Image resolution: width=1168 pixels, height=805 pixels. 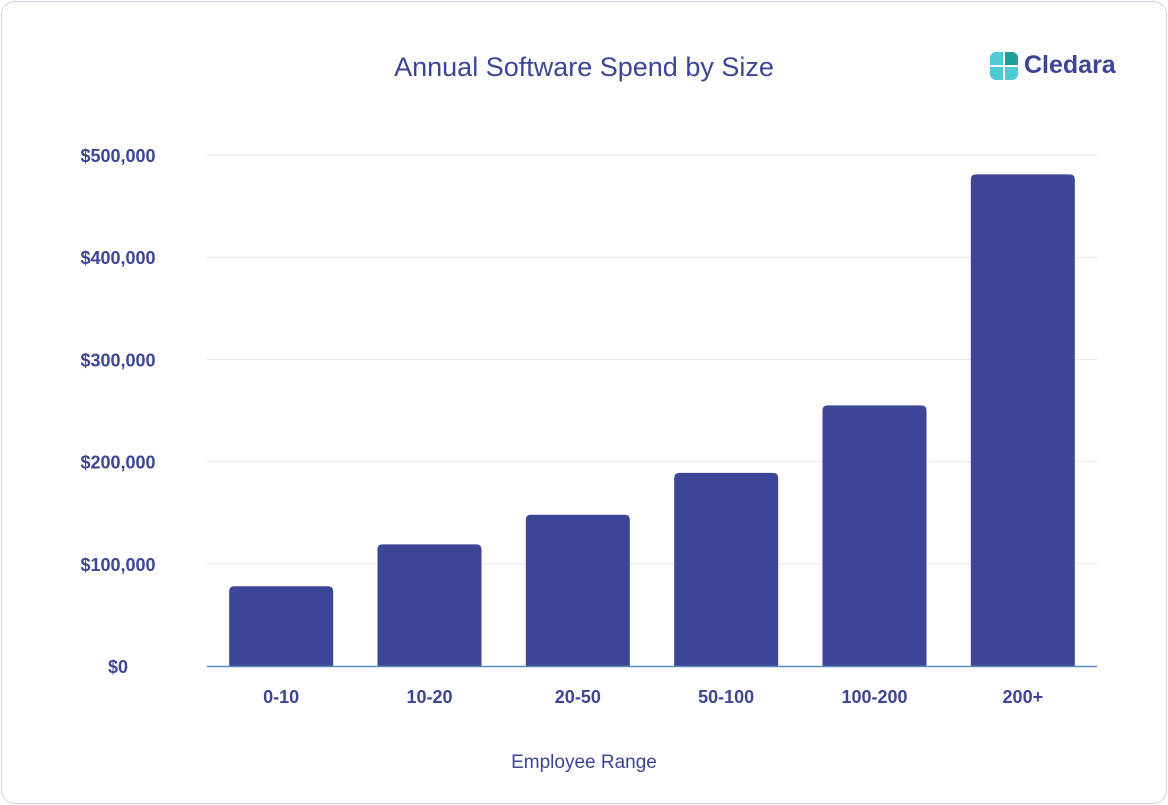 What do you see at coordinates (578, 697) in the screenshot?
I see `x-tick-label: 20-50` at bounding box center [578, 697].